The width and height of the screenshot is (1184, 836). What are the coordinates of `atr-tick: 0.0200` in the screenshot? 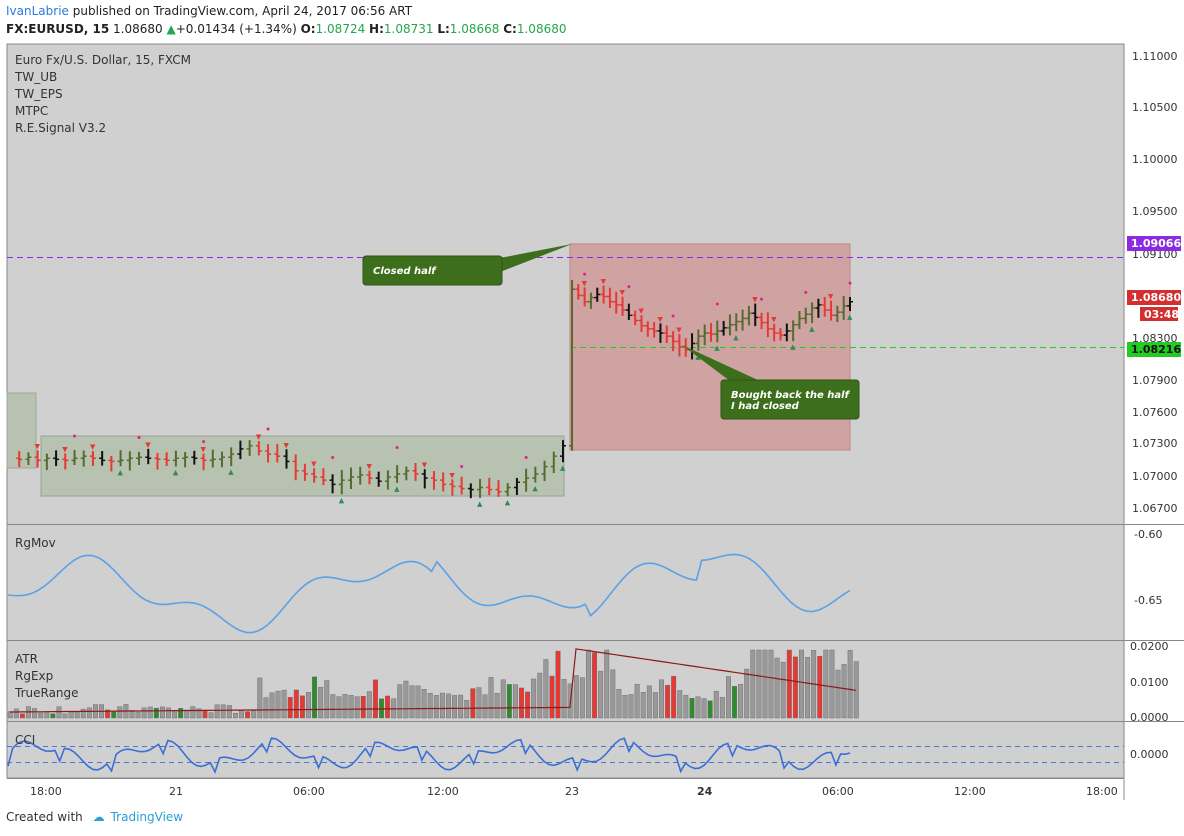 It's located at (1149, 646).